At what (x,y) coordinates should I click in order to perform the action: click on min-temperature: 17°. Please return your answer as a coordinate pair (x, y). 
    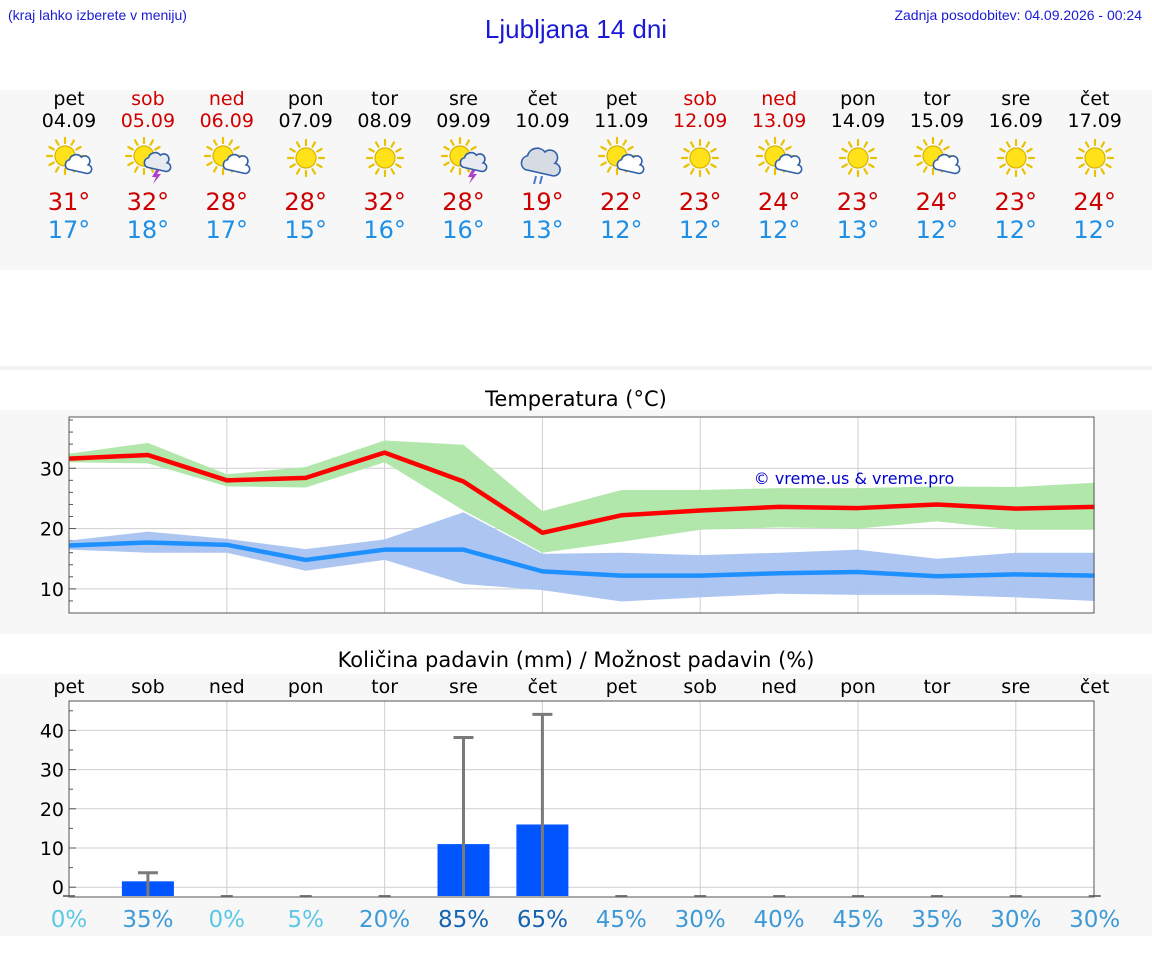
    Looking at the image, I should click on (227, 230).